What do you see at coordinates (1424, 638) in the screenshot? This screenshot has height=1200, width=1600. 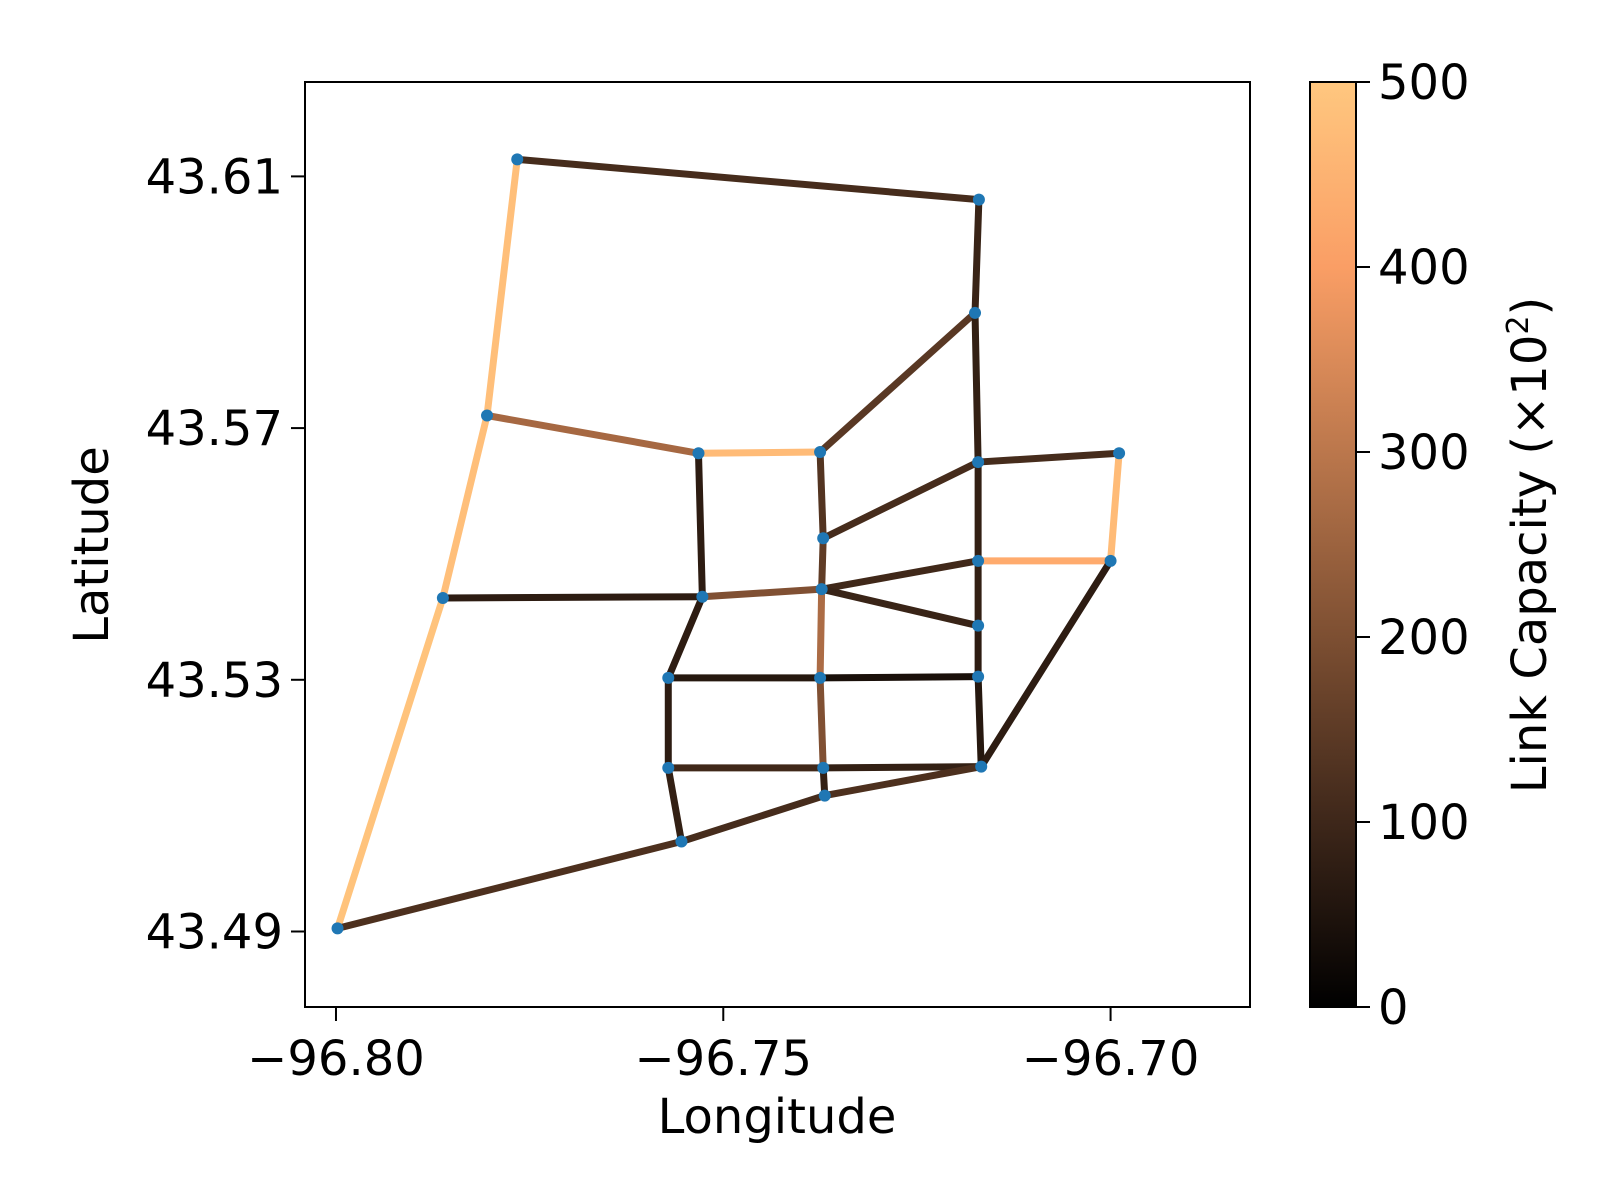 I see `colorbar-tick-label: 200` at bounding box center [1424, 638].